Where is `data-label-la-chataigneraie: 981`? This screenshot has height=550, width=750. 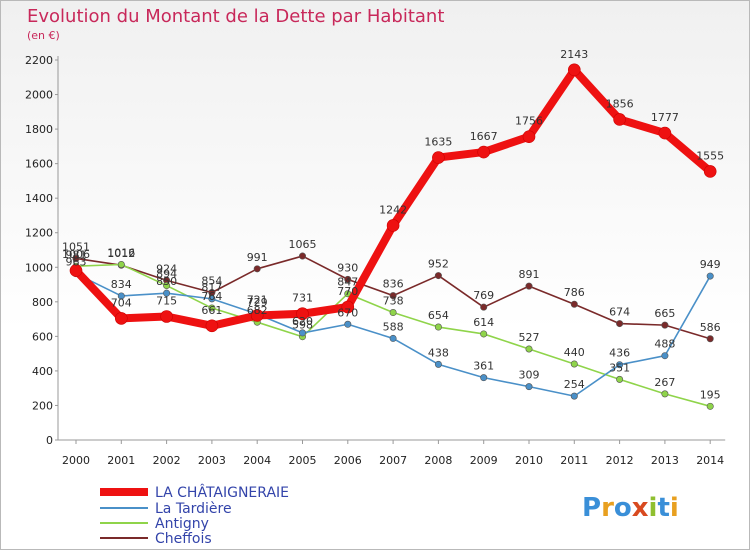 data-label-la-chataigneraie: 981 is located at coordinates (76, 255).